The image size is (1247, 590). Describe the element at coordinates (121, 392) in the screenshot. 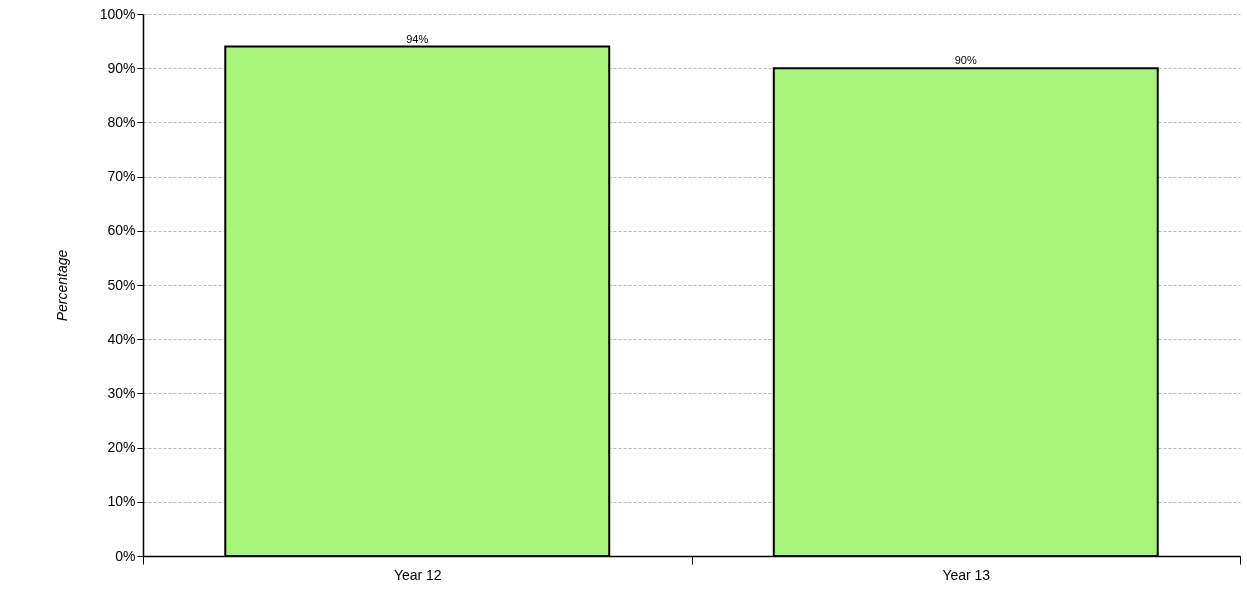

I see `y-tick-label: 30%` at that location.